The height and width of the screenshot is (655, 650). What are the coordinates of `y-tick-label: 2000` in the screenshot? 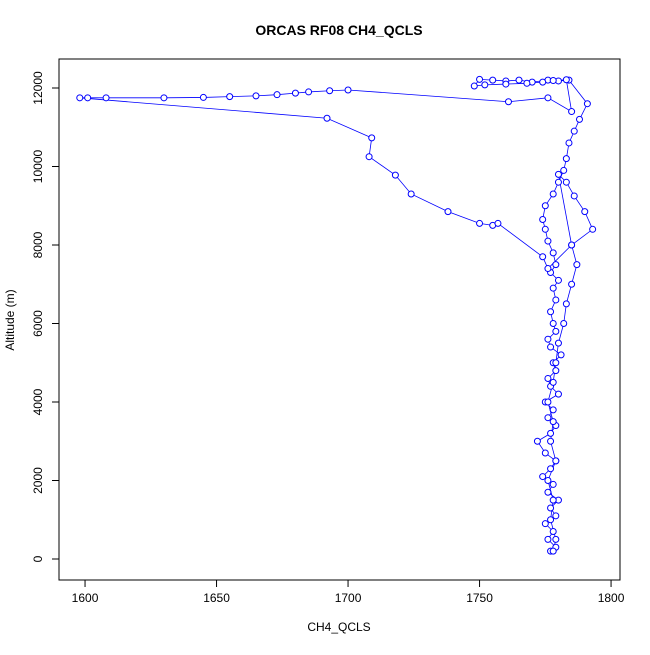 It's located at (38, 480).